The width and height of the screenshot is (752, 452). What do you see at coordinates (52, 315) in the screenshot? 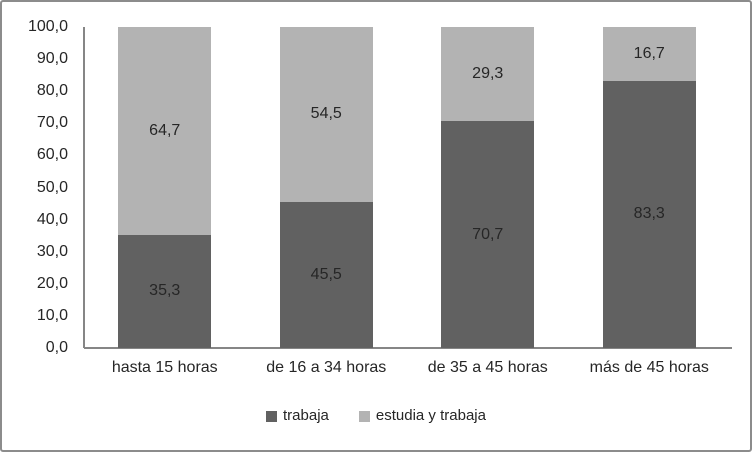
I see `y-axis-tick-label: 10,0` at bounding box center [52, 315].